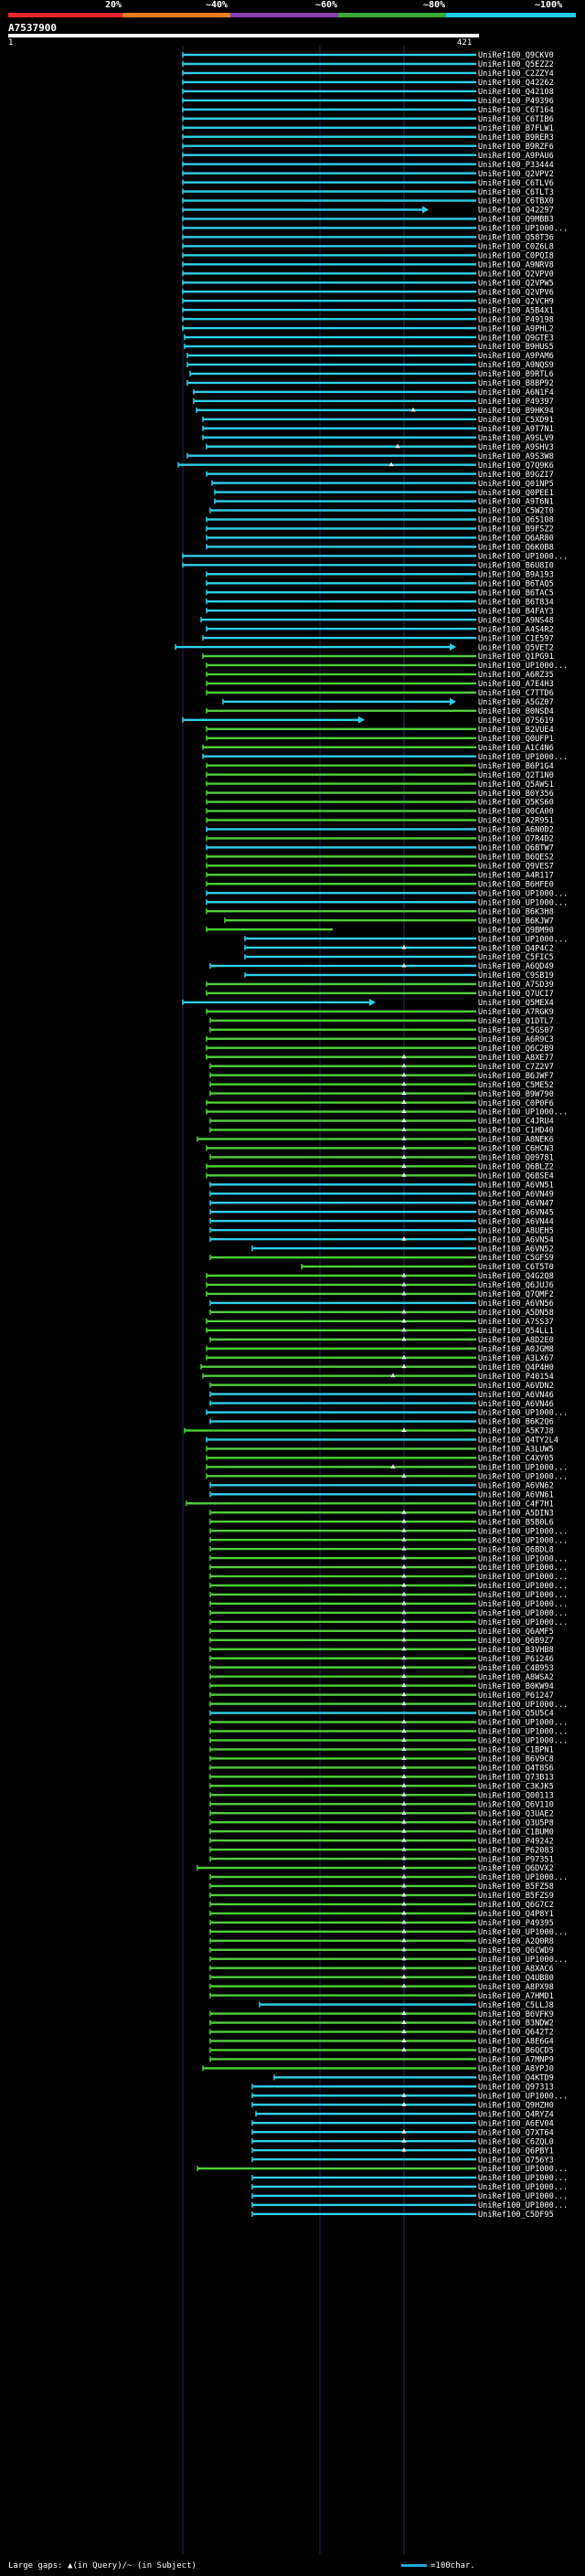 Image resolution: width=585 pixels, height=2576 pixels. Describe the element at coordinates (516, 1076) in the screenshot. I see `hit-label: UniRef100_B6JWF7` at that location.